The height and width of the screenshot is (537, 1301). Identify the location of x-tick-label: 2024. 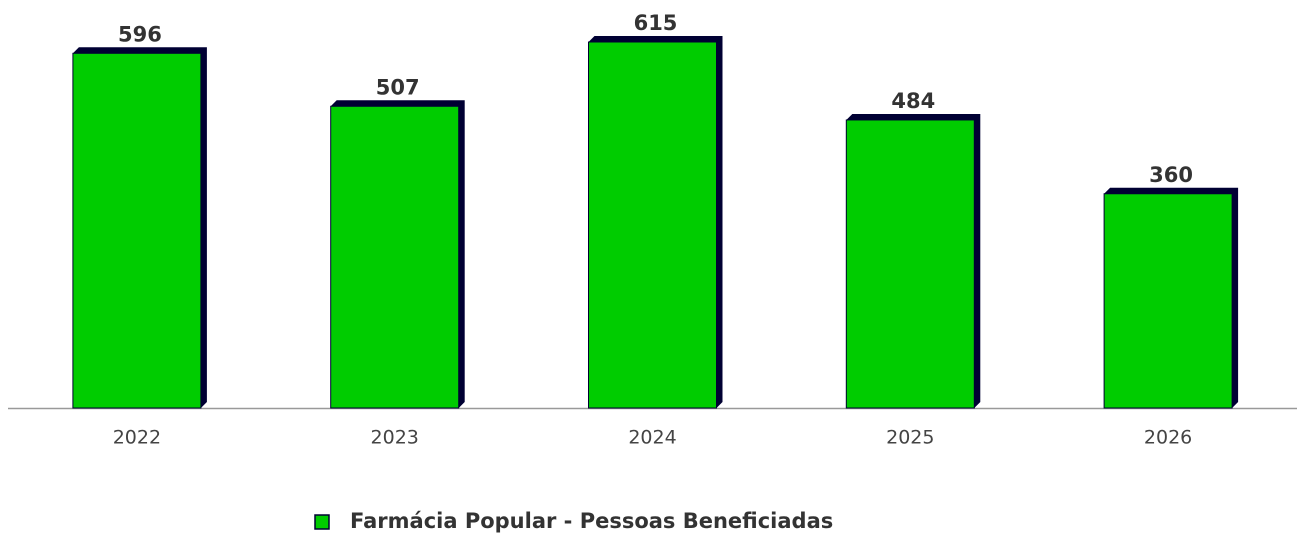
(652, 438).